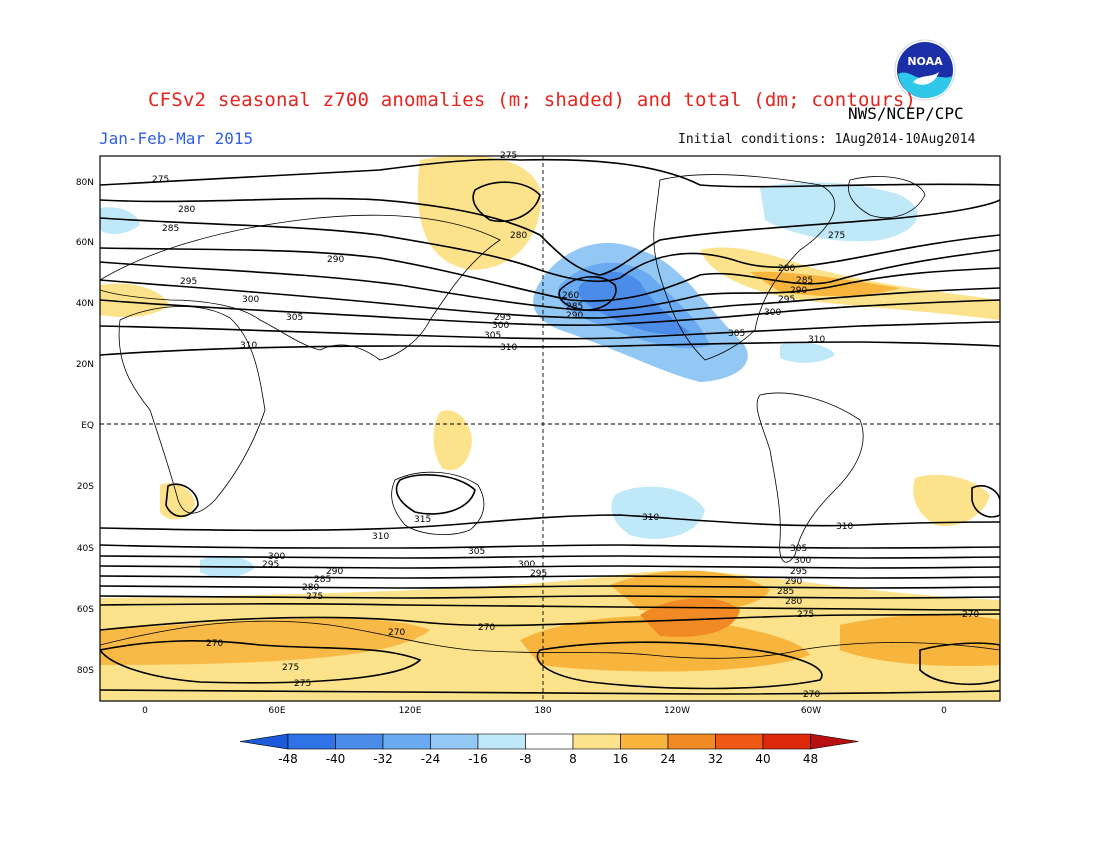 The width and height of the screenshot is (1100, 850). What do you see at coordinates (834, 741) in the screenshot?
I see `colorbar-arrow-high` at bounding box center [834, 741].